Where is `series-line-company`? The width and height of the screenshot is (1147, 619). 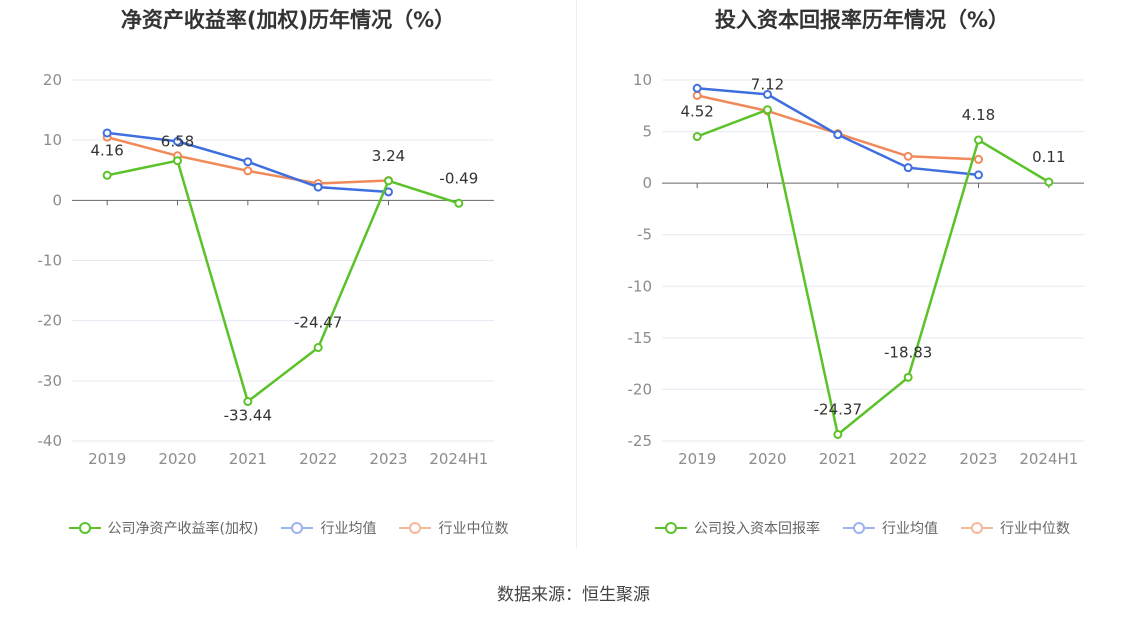 series-line-company is located at coordinates (283, 281).